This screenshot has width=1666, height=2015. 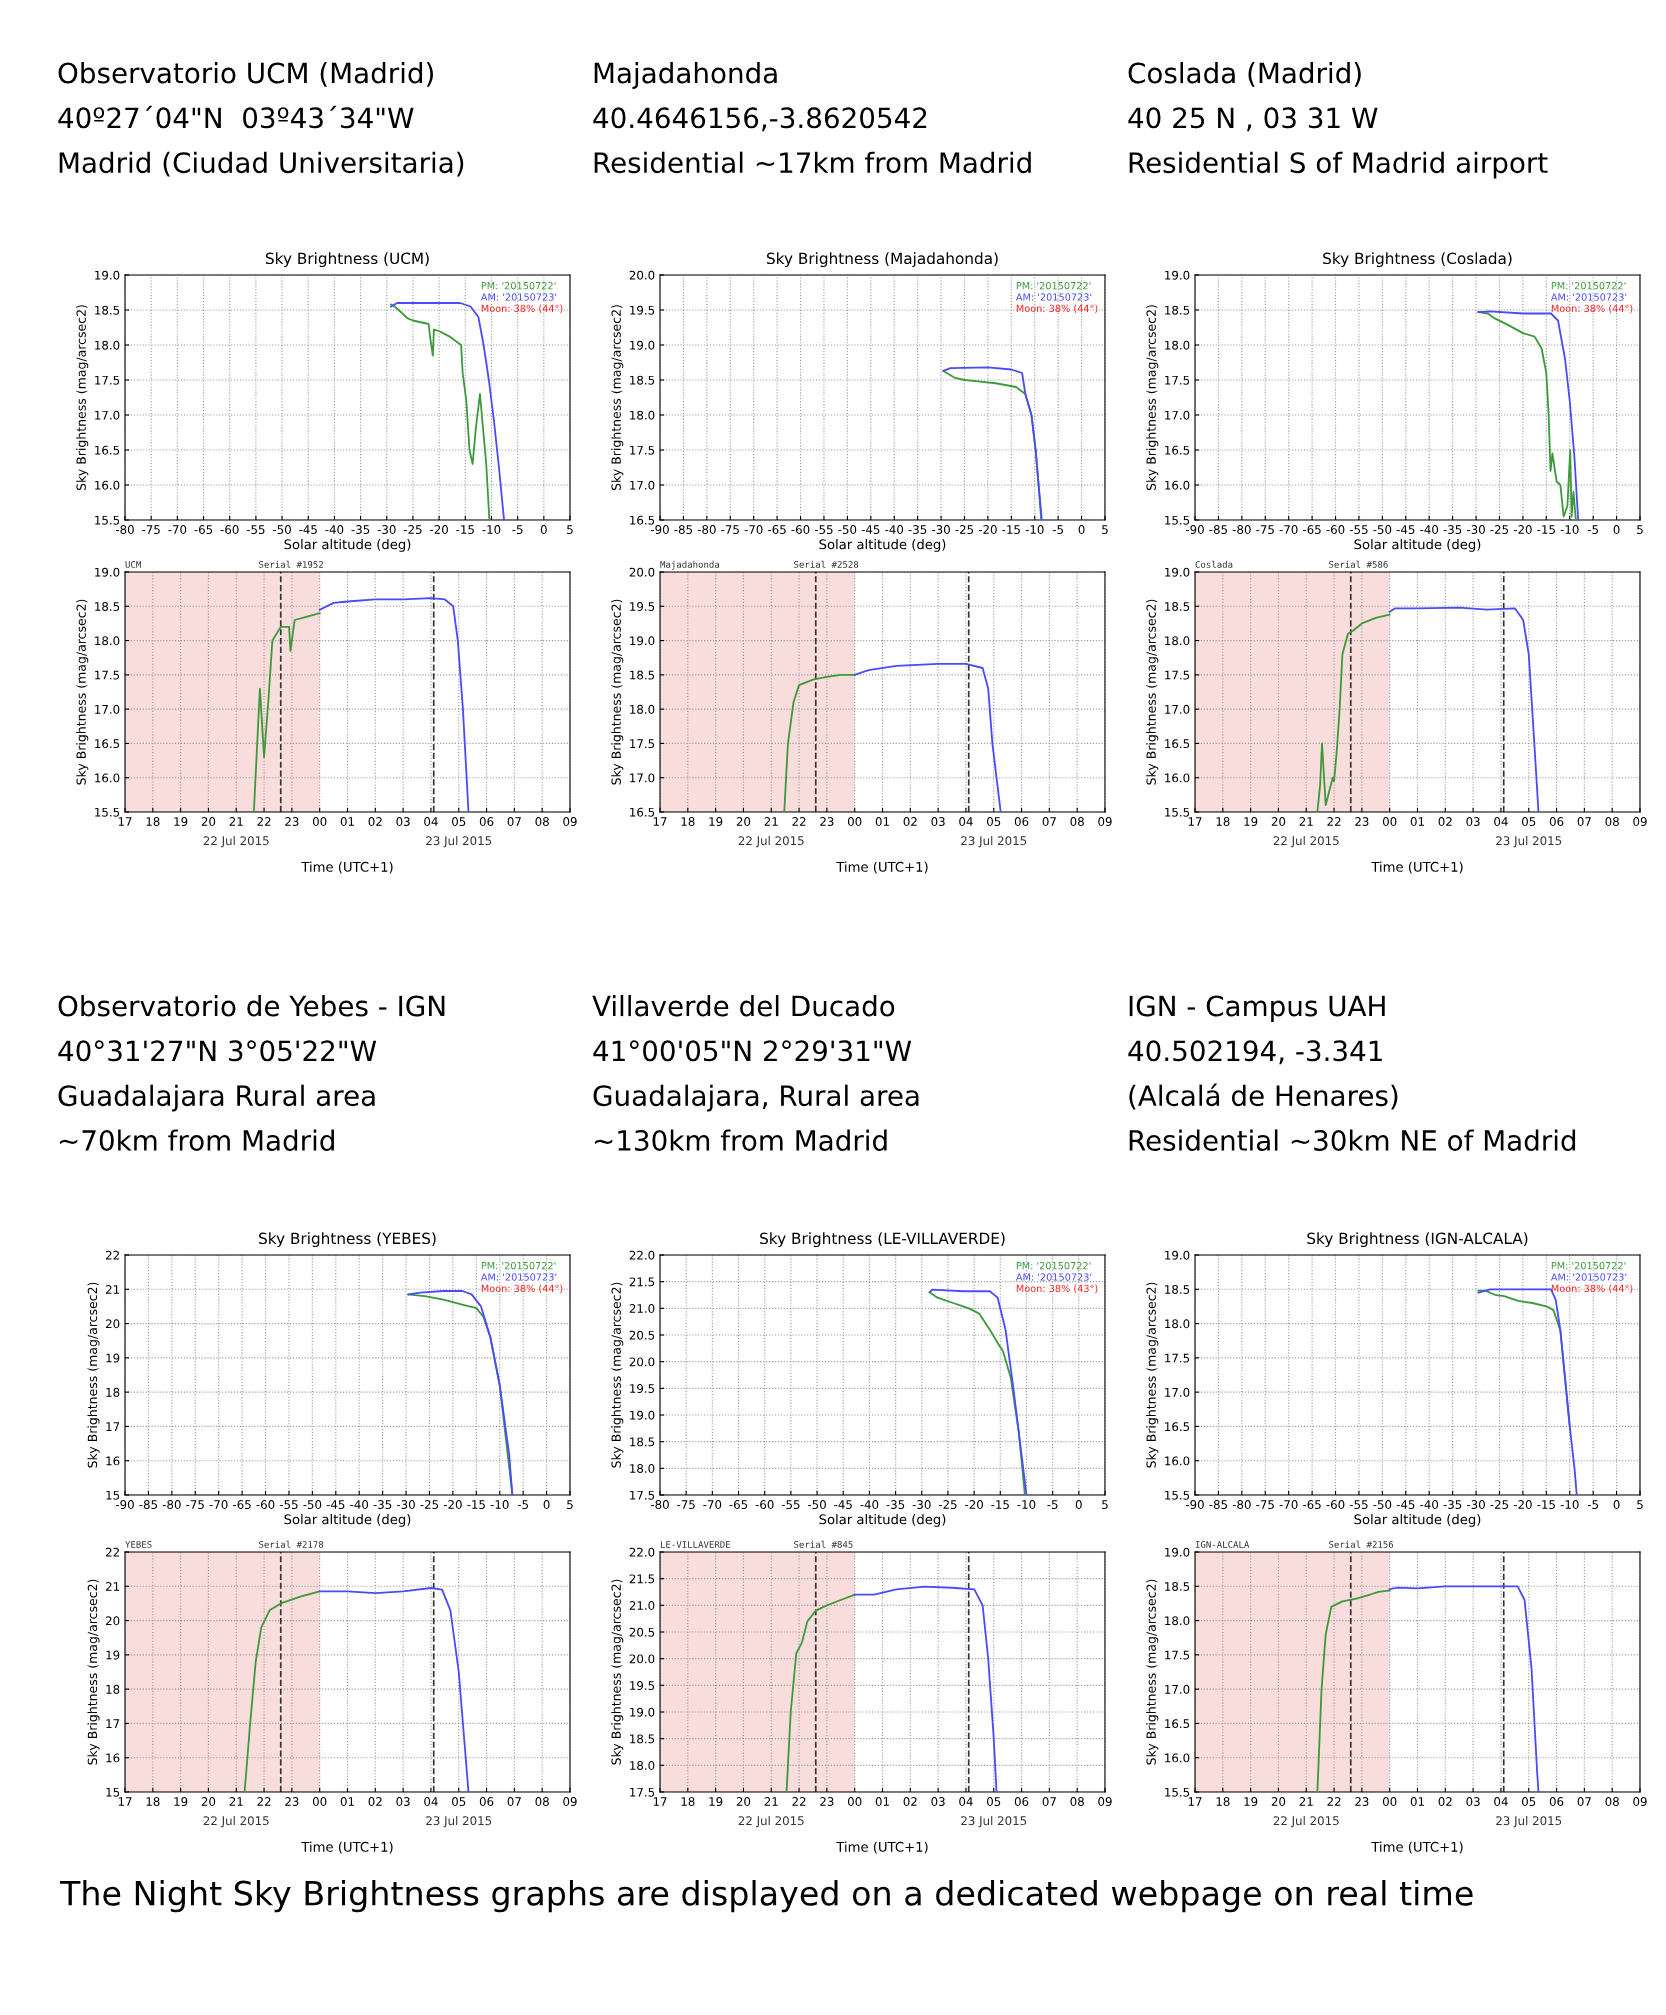 I want to click on text: PM: '20150722', so click(x=1053, y=285).